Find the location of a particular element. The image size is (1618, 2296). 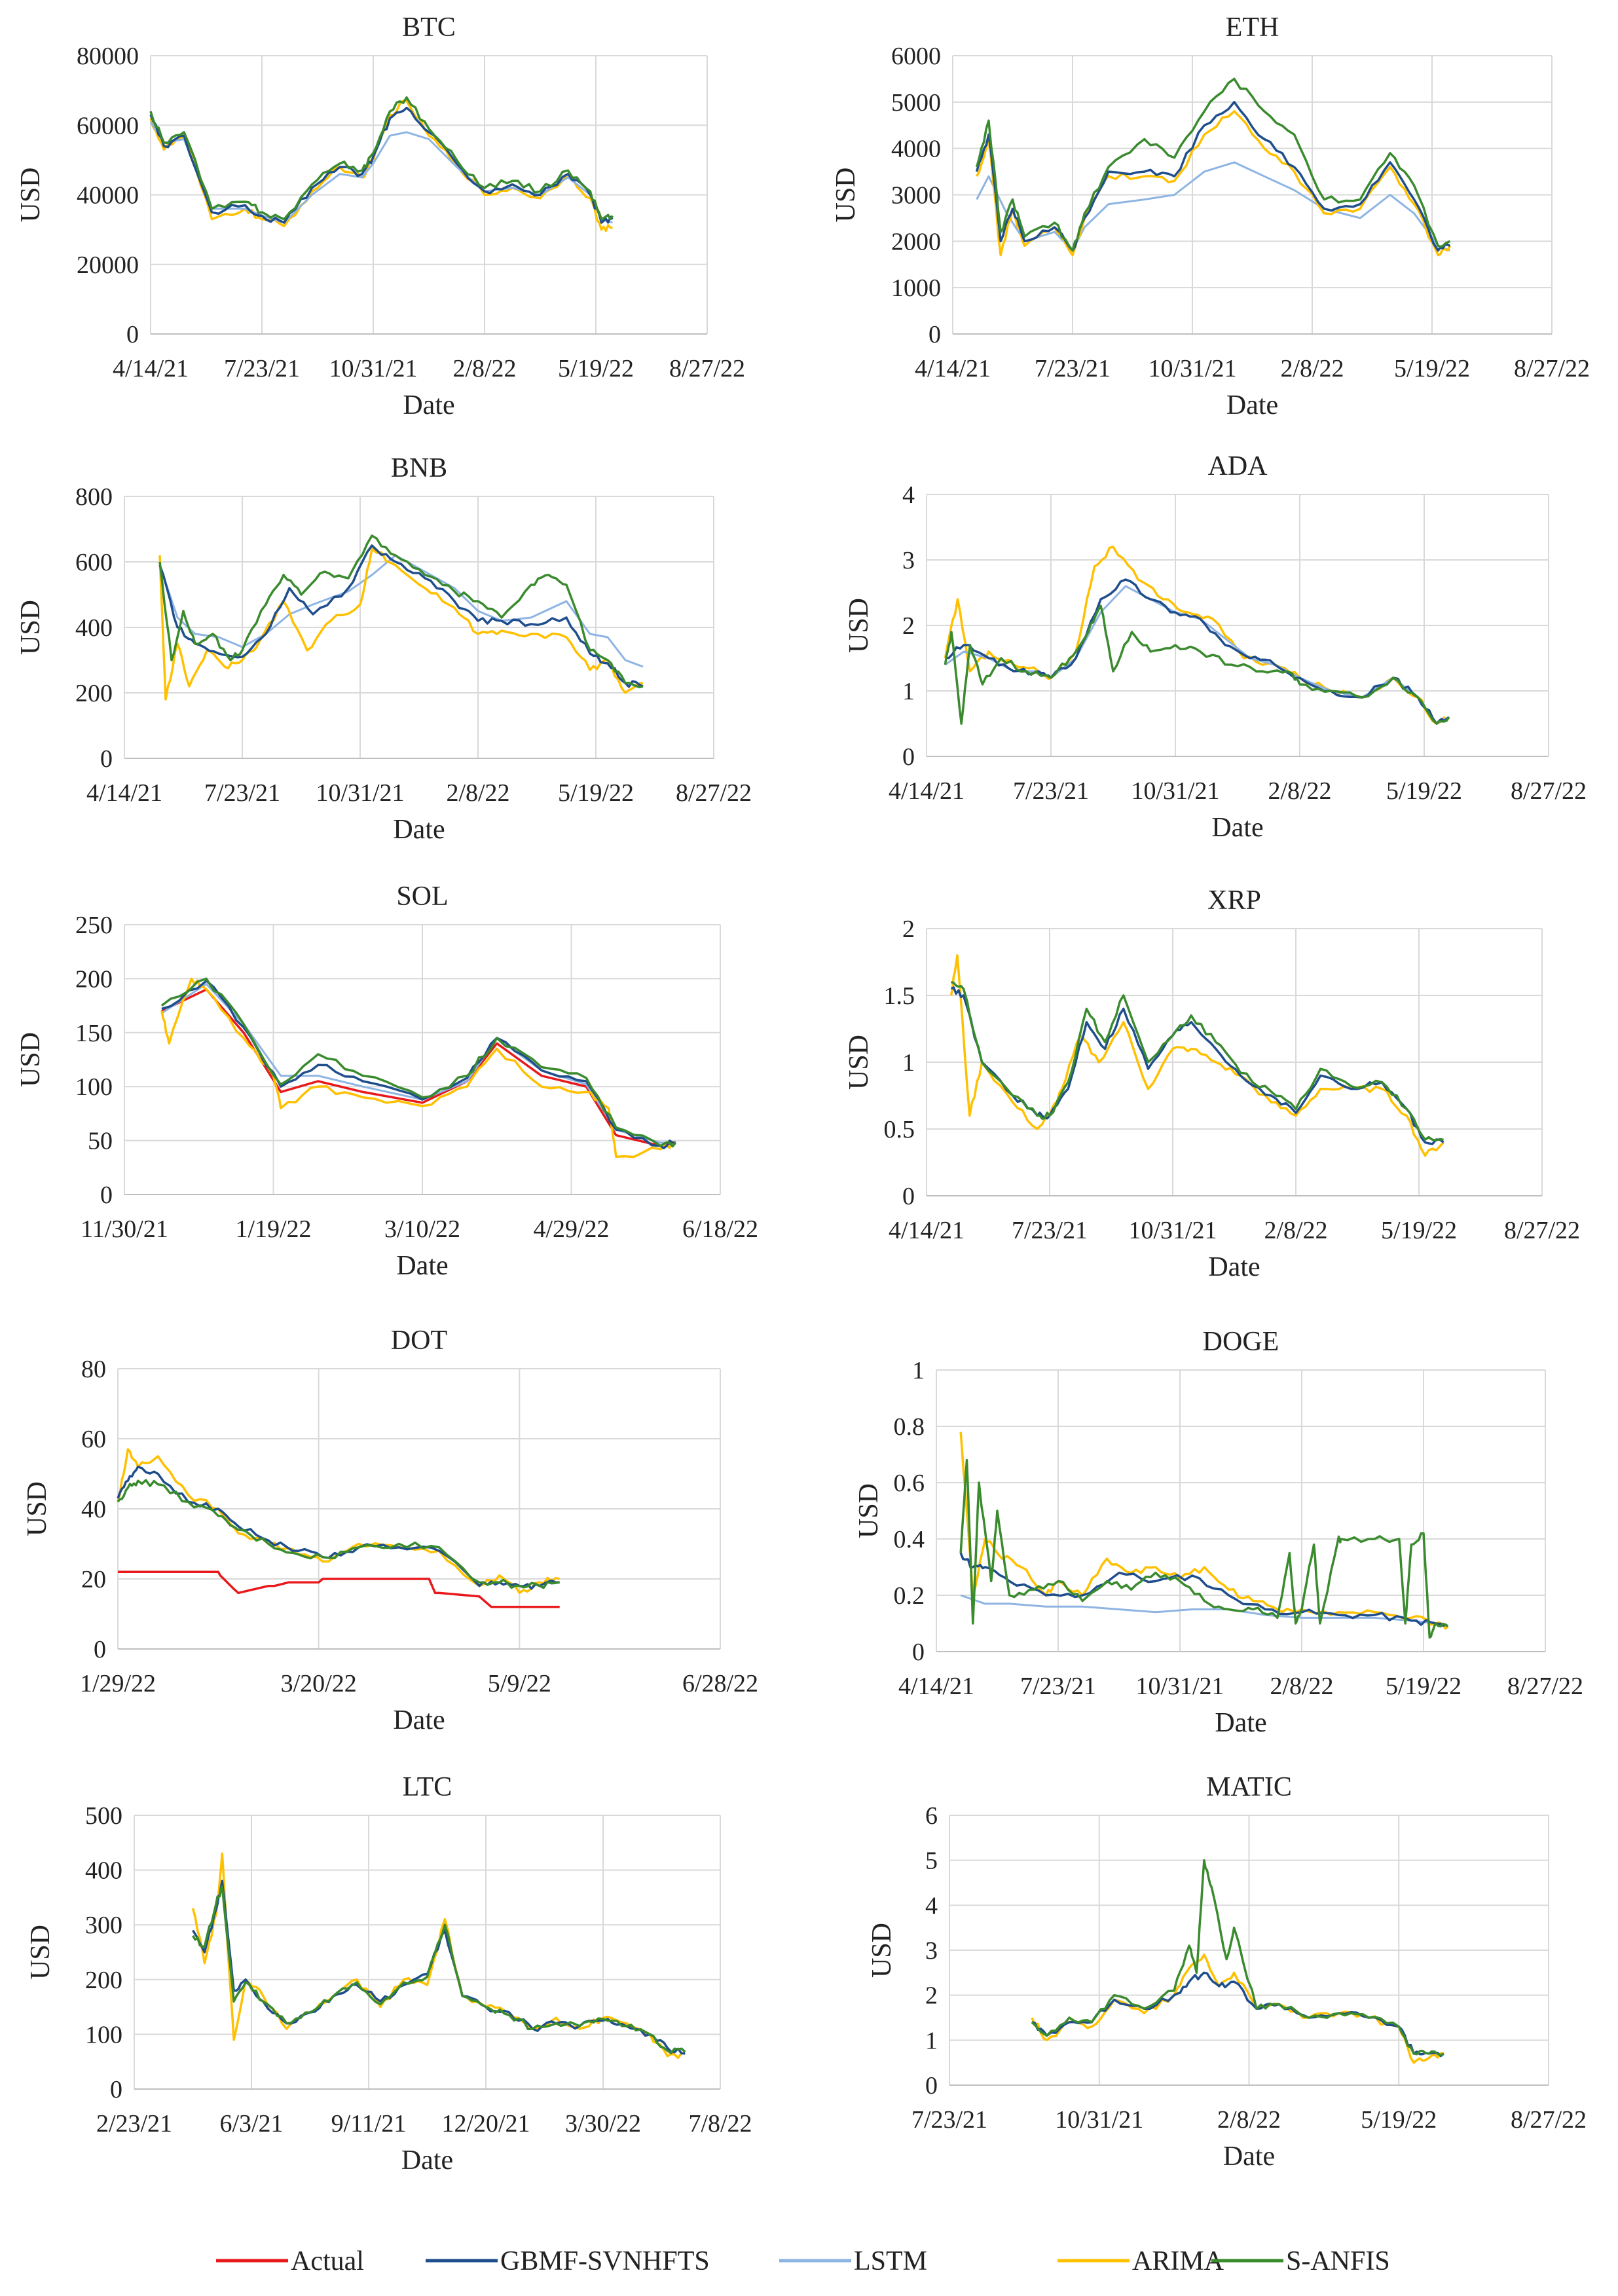

y-tick-label: 1000 is located at coordinates (916, 288).